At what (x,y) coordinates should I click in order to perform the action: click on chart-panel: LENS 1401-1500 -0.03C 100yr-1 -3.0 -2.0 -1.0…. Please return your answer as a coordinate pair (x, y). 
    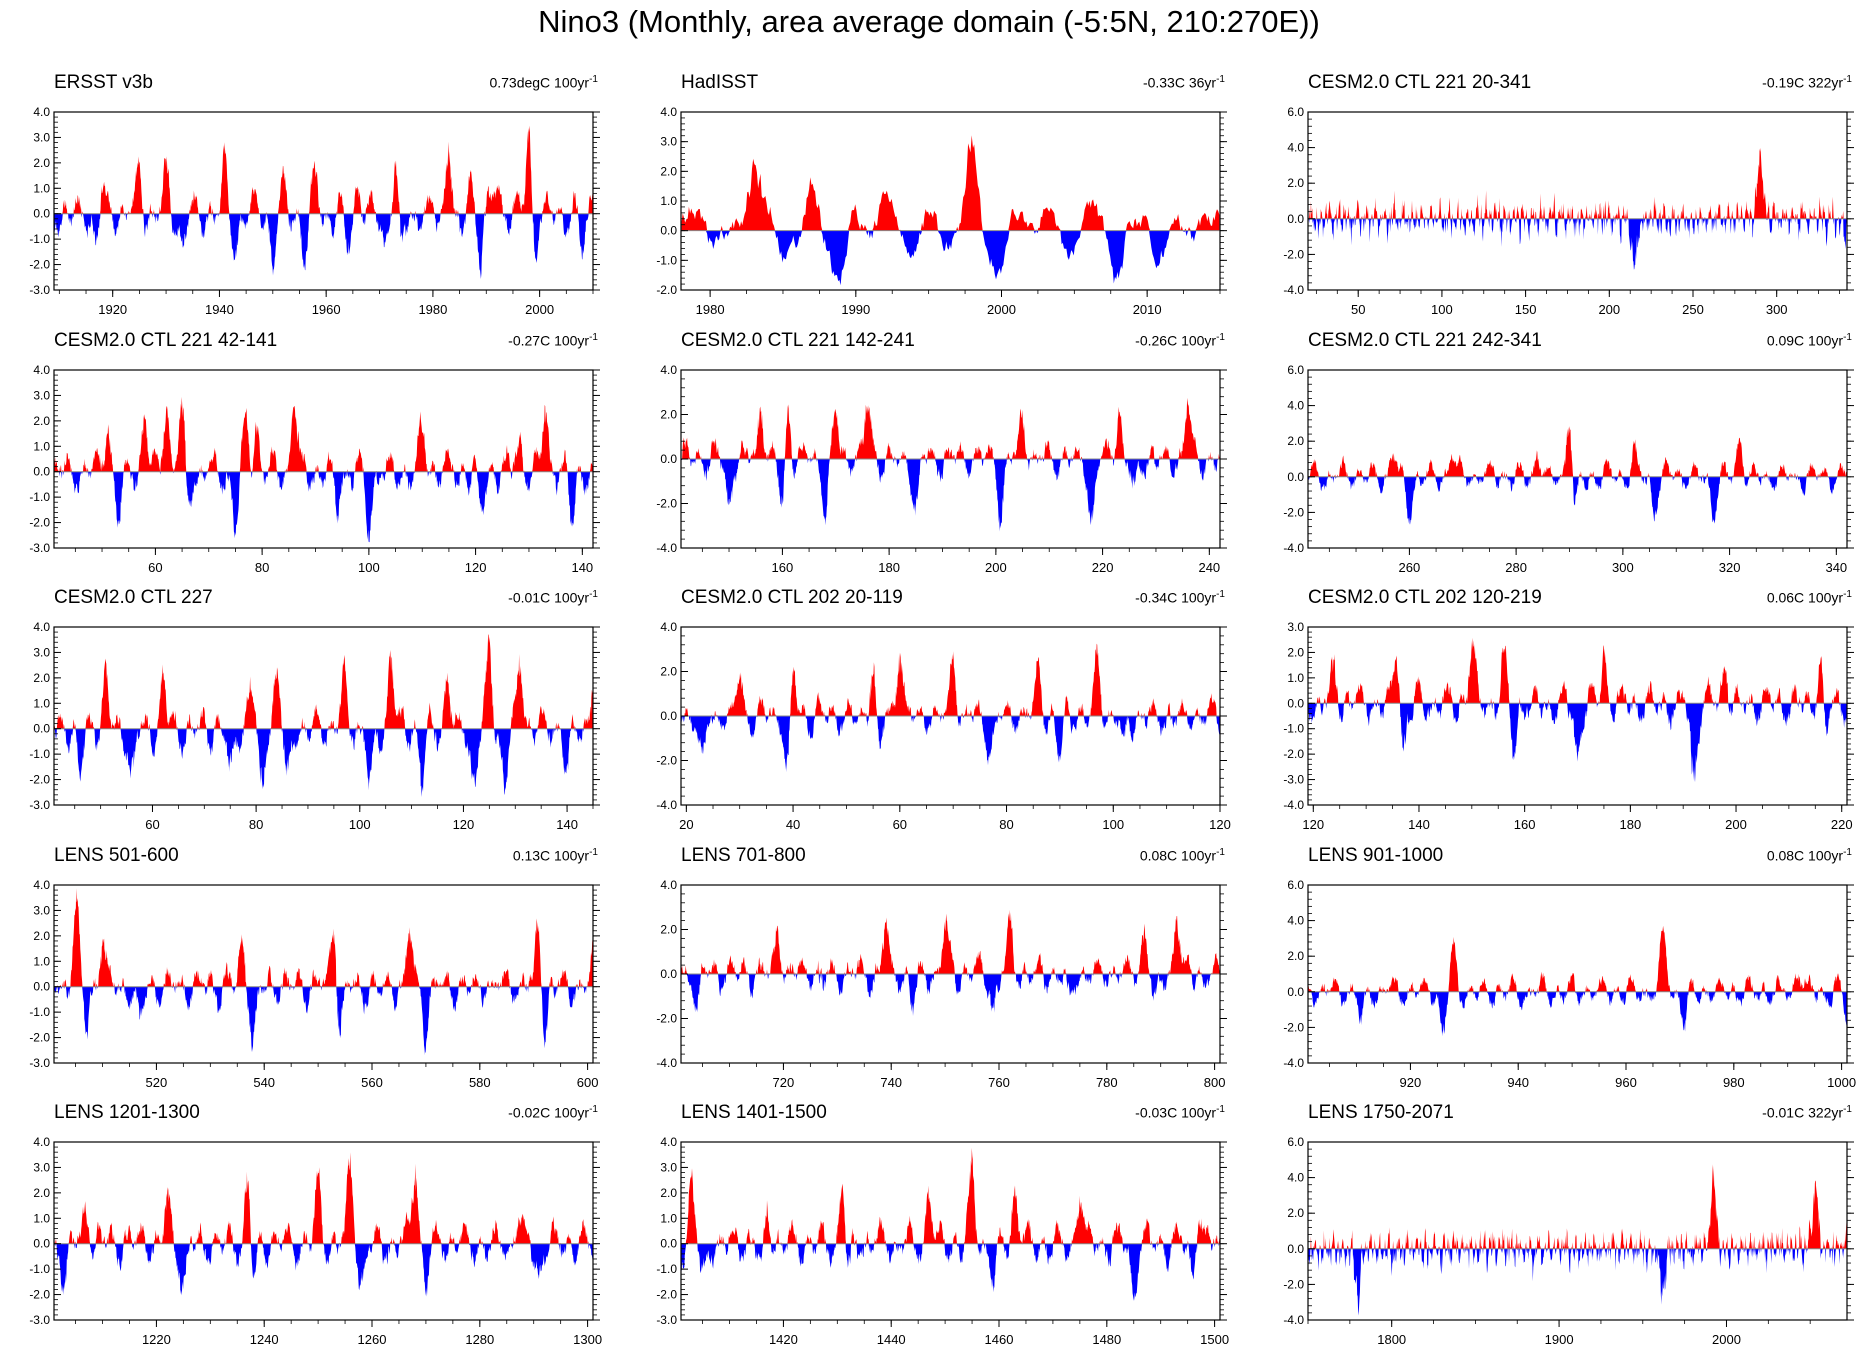
    Looking at the image, I should click on (933, 1231).